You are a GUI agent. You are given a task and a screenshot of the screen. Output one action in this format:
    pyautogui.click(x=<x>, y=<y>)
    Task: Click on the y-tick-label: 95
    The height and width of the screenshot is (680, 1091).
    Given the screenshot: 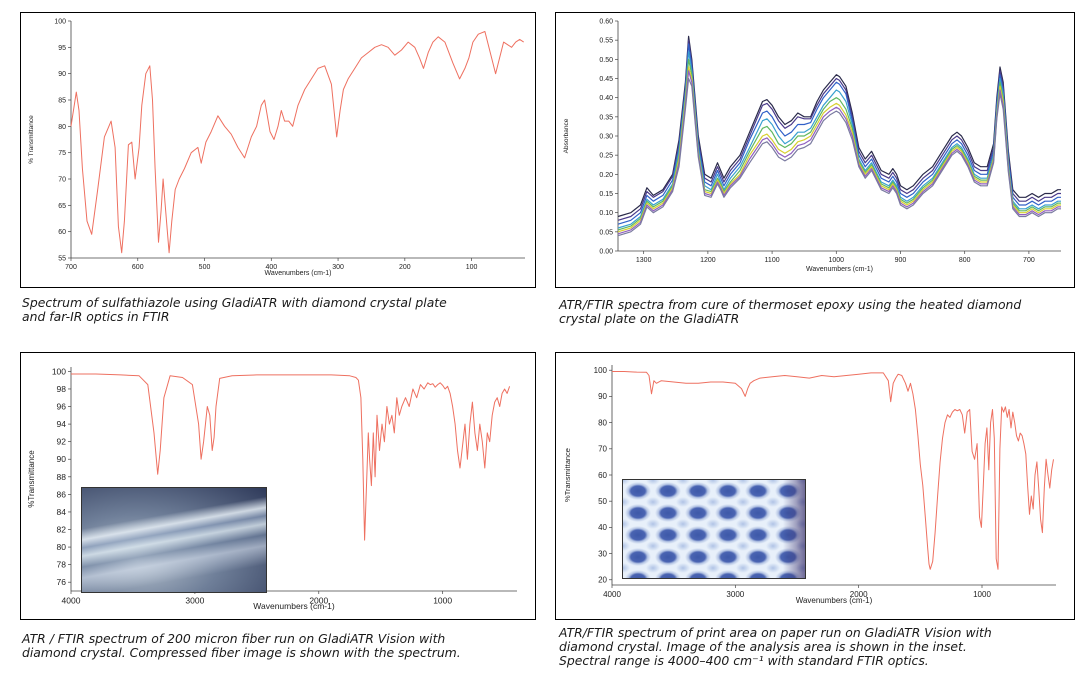 What is the action you would take?
    pyautogui.click(x=62, y=48)
    